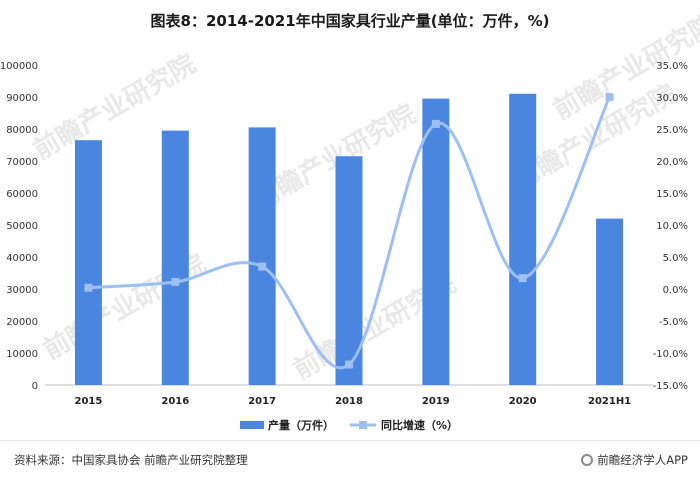 This screenshot has height=478, width=700. Describe the element at coordinates (22, 162) in the screenshot. I see `y-left-tick-label: 70000` at that location.